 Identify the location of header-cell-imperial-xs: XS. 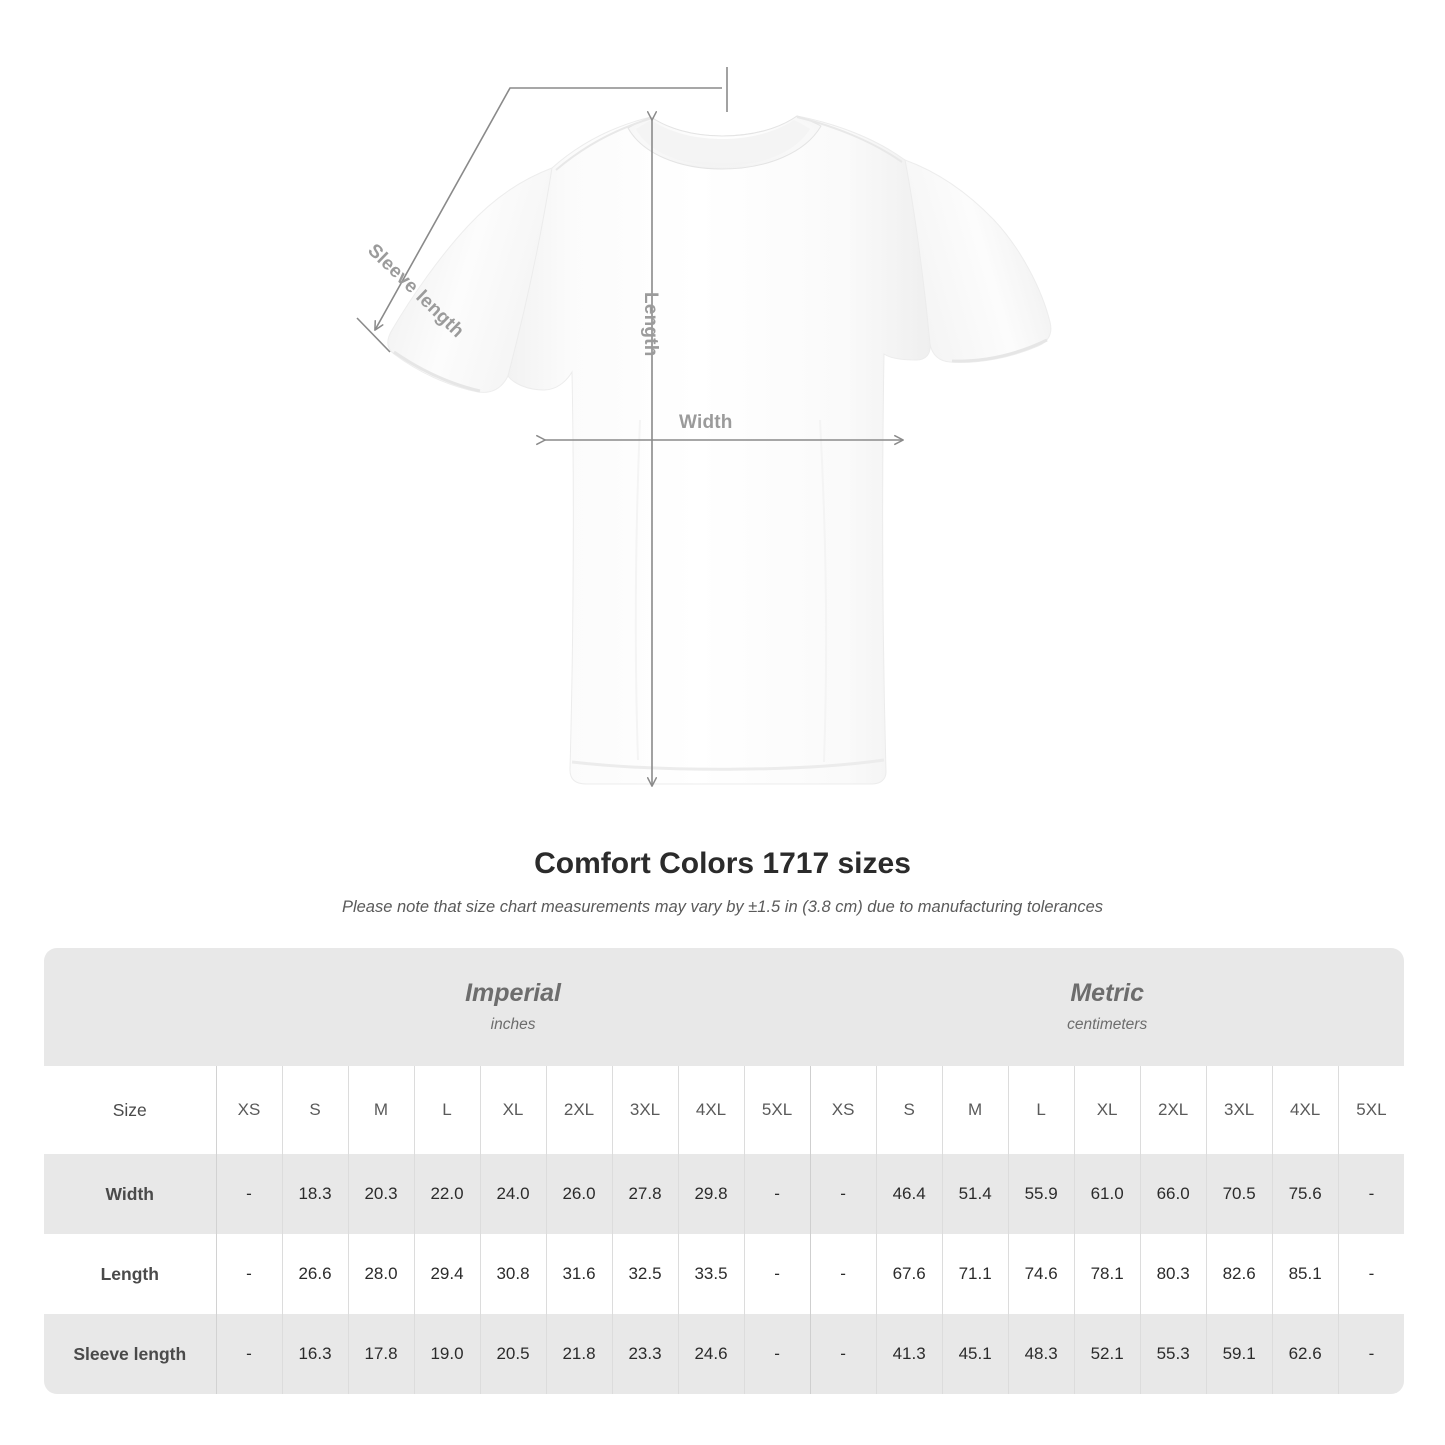
(248, 1110).